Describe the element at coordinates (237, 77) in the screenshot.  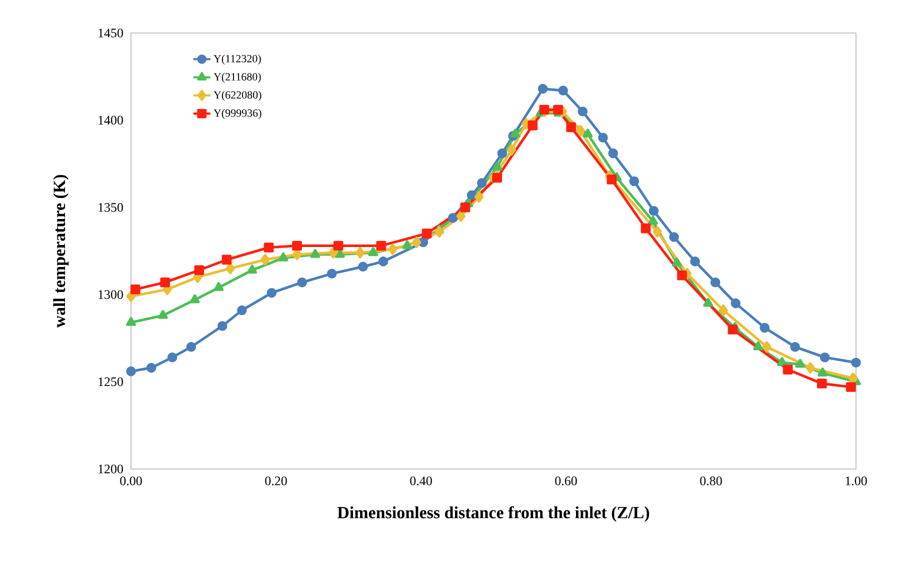
I see `legend-label: Y(211680)` at that location.